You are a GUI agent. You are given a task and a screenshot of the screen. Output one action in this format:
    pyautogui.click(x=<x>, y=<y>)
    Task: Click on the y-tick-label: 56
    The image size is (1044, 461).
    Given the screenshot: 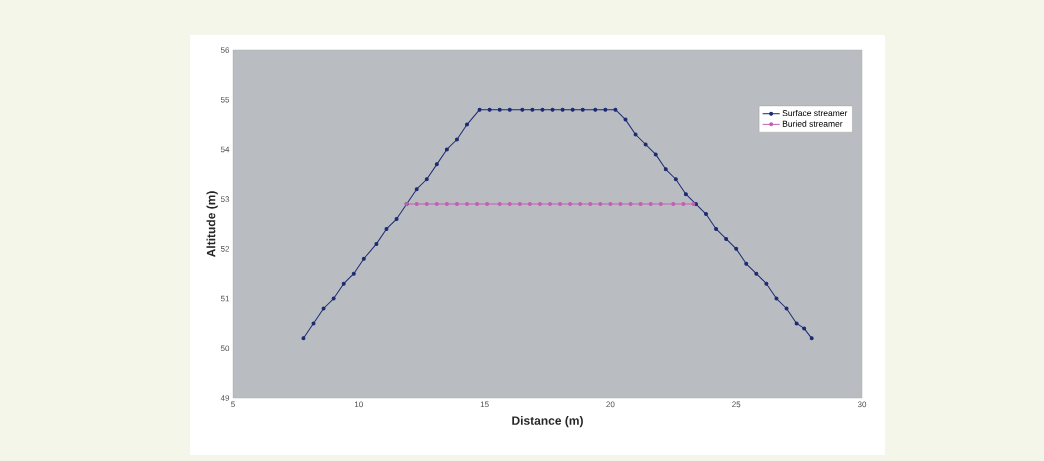 What is the action you would take?
    pyautogui.click(x=225, y=50)
    